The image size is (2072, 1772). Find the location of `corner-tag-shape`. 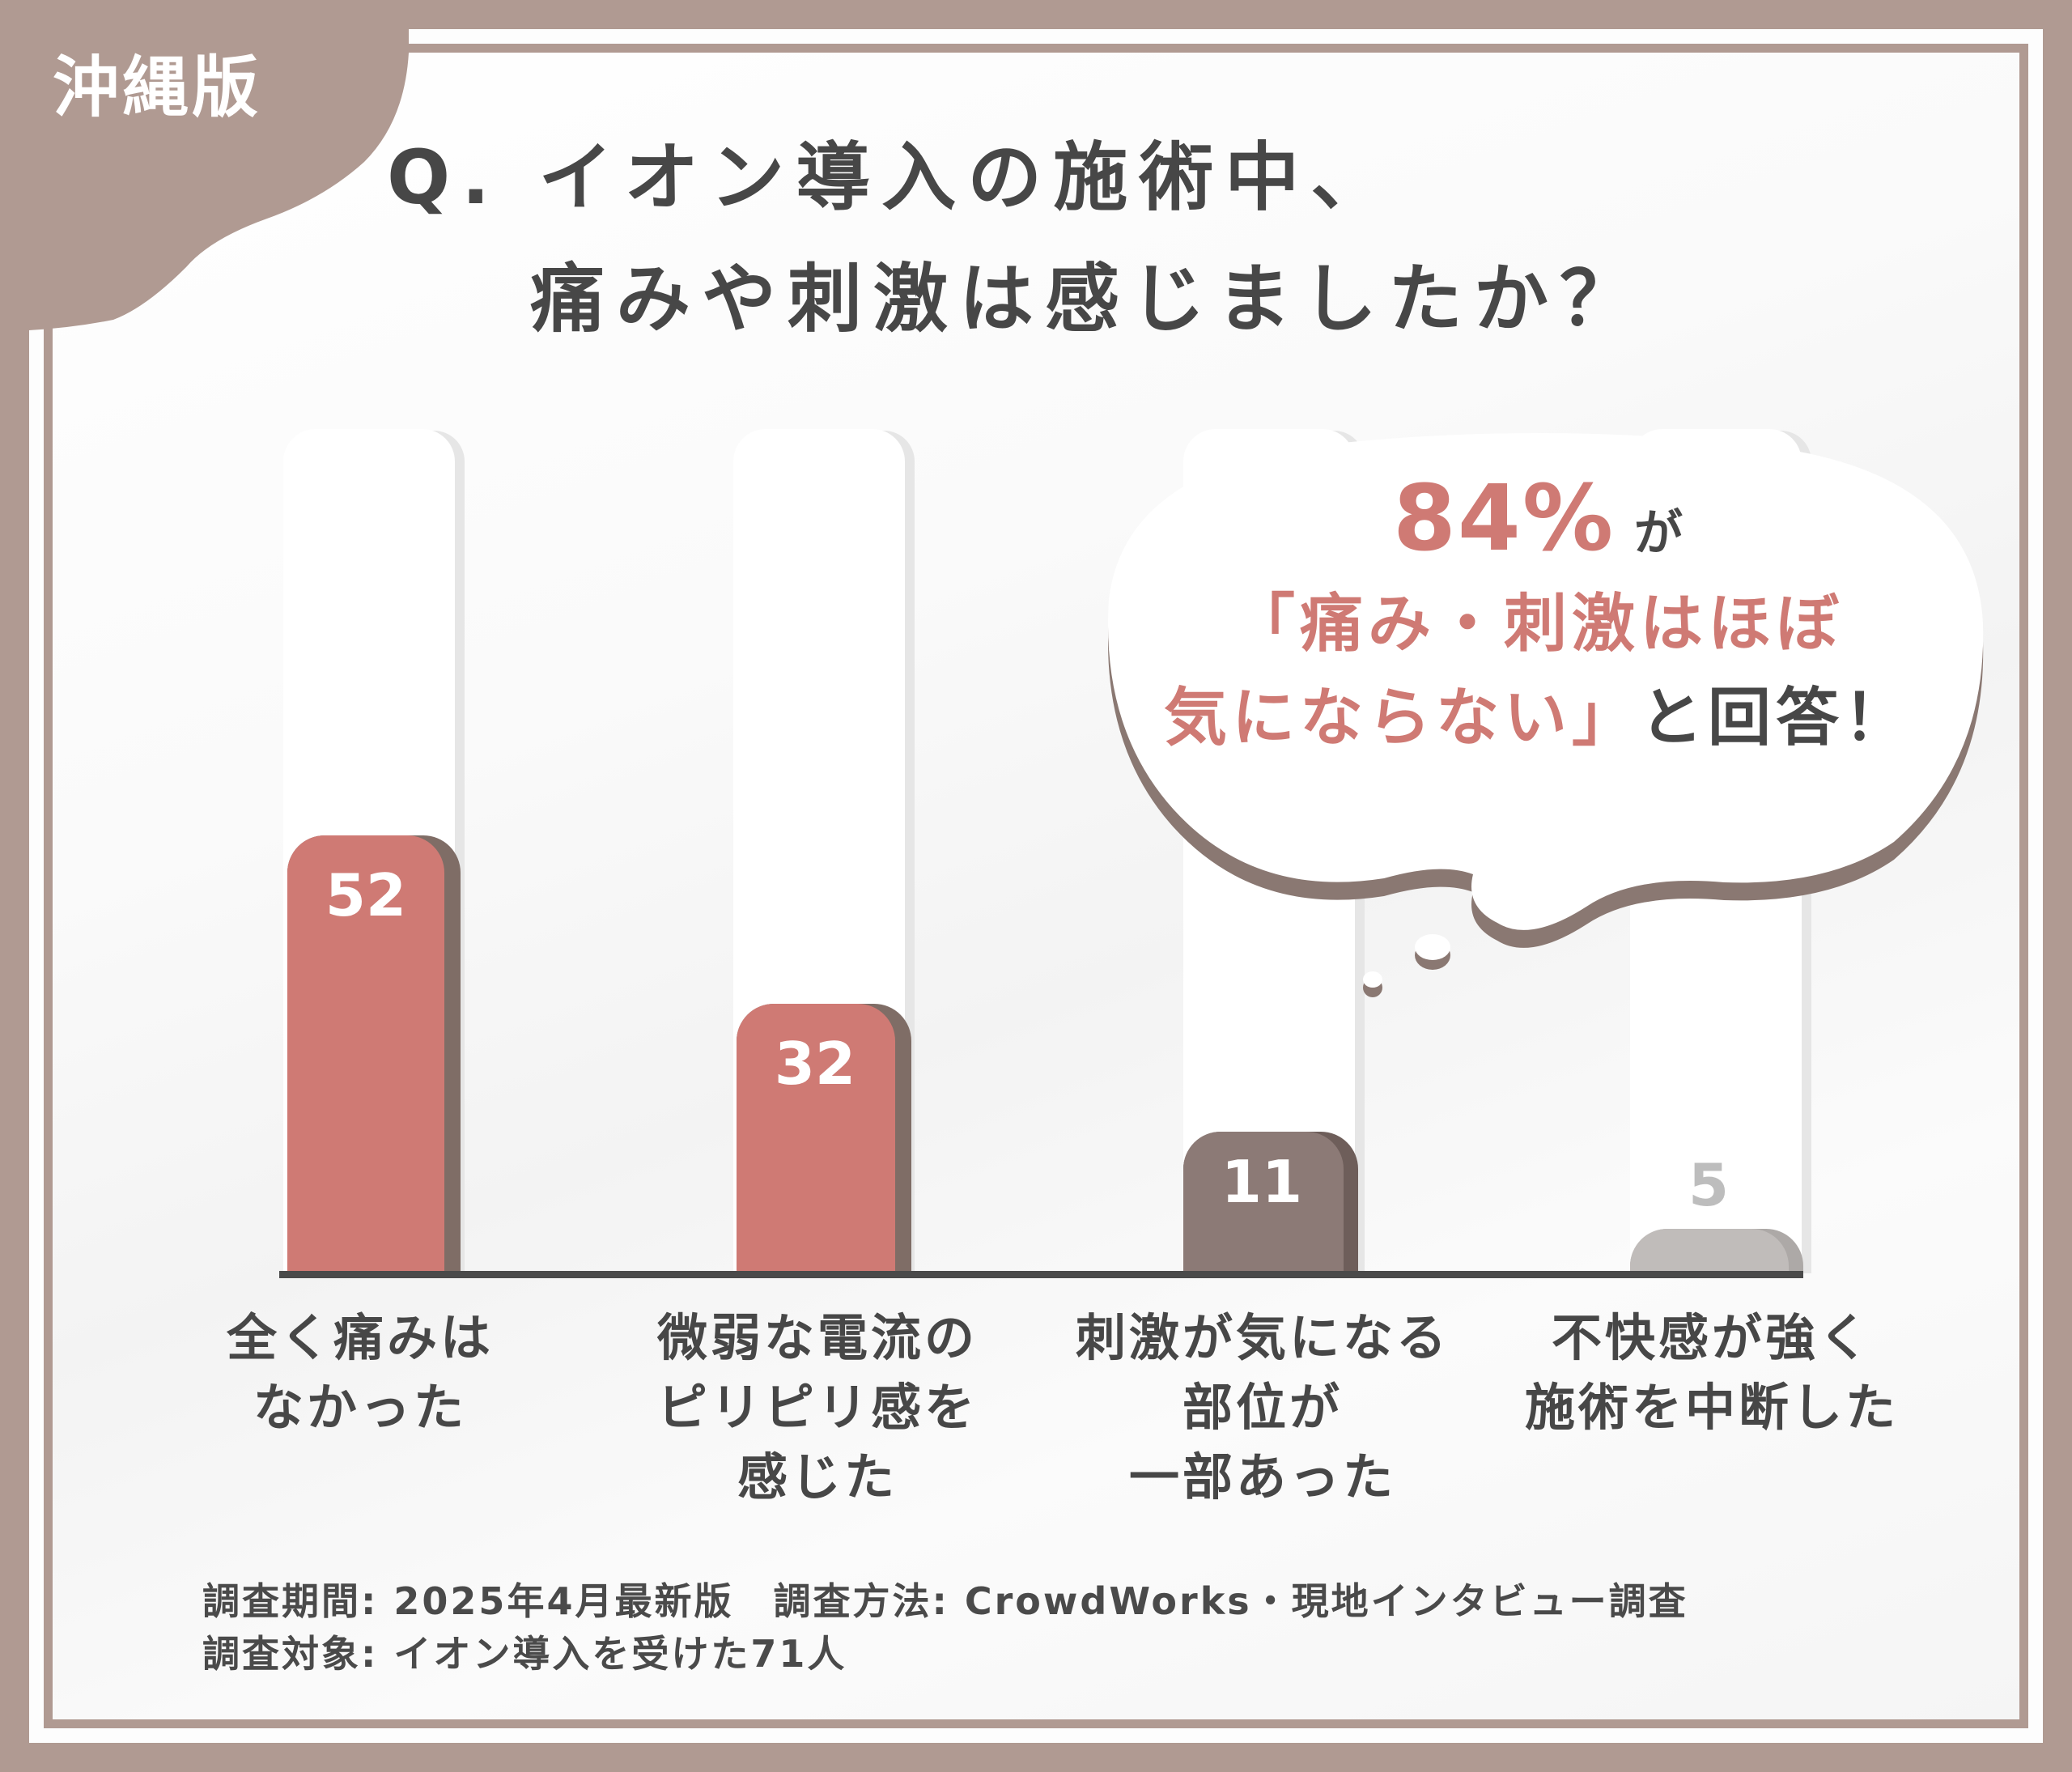

corner-tag-shape is located at coordinates (210, 170).